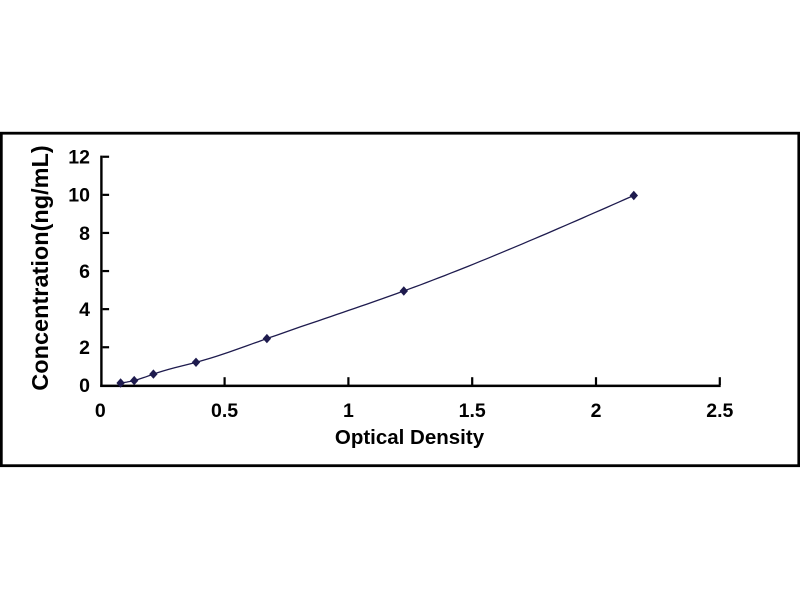 The height and width of the screenshot is (600, 800). What do you see at coordinates (472, 411) in the screenshot?
I see `svg-text: 1.5` at bounding box center [472, 411].